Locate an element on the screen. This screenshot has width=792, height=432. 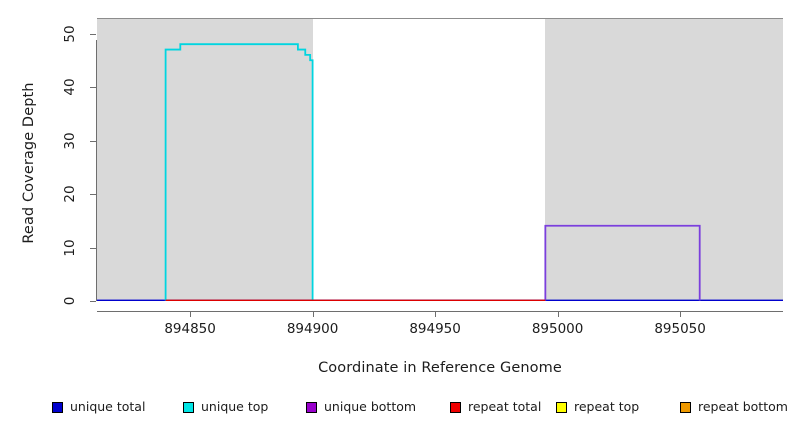
y-axis-line is located at coordinates (96, 170).